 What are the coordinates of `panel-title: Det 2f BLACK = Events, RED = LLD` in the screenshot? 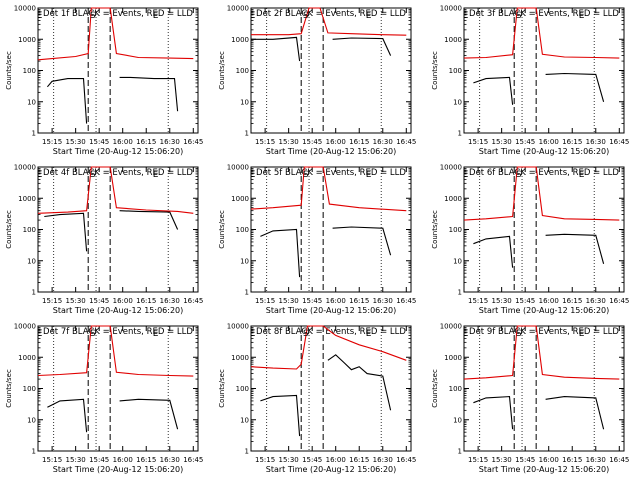 It's located at (331, 14).